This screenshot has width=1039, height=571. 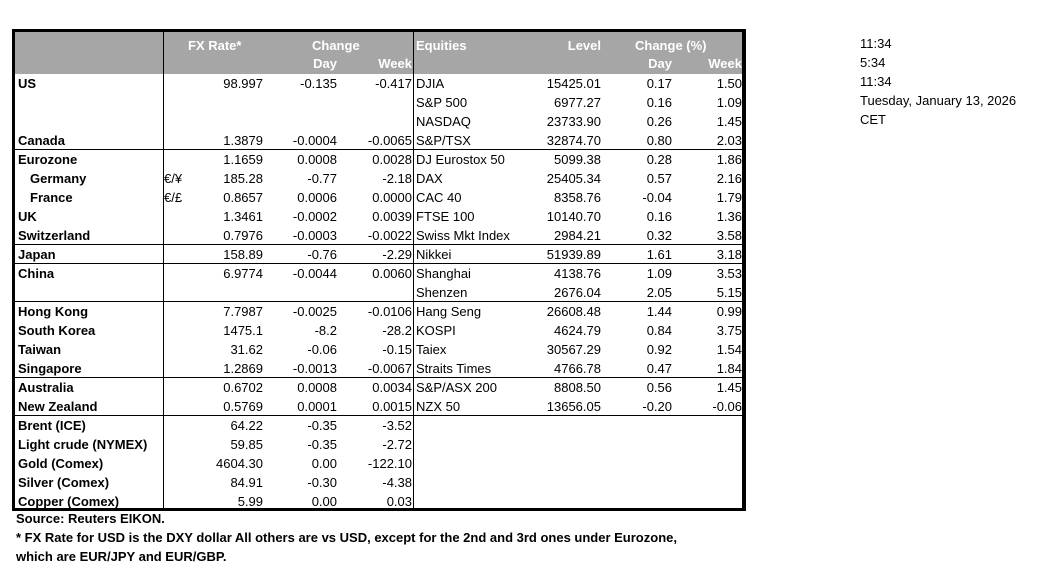 I want to click on equity-level: 32874.70, so click(x=573, y=140).